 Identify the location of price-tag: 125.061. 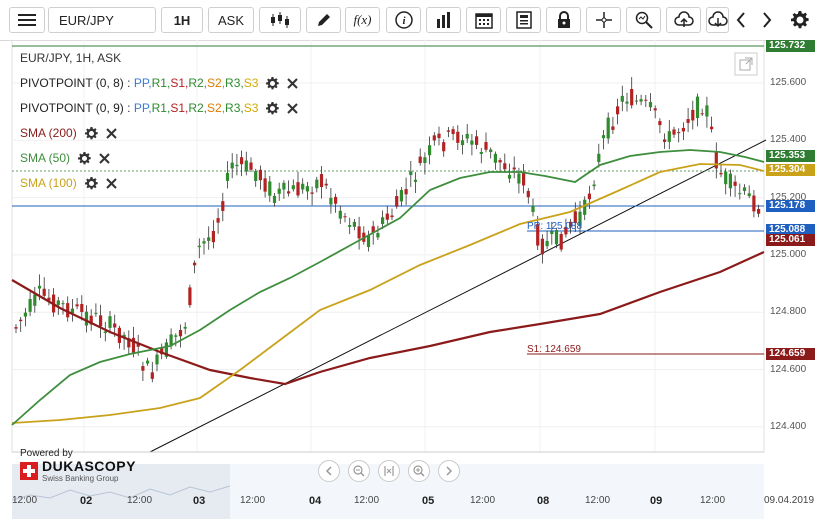
(790, 240).